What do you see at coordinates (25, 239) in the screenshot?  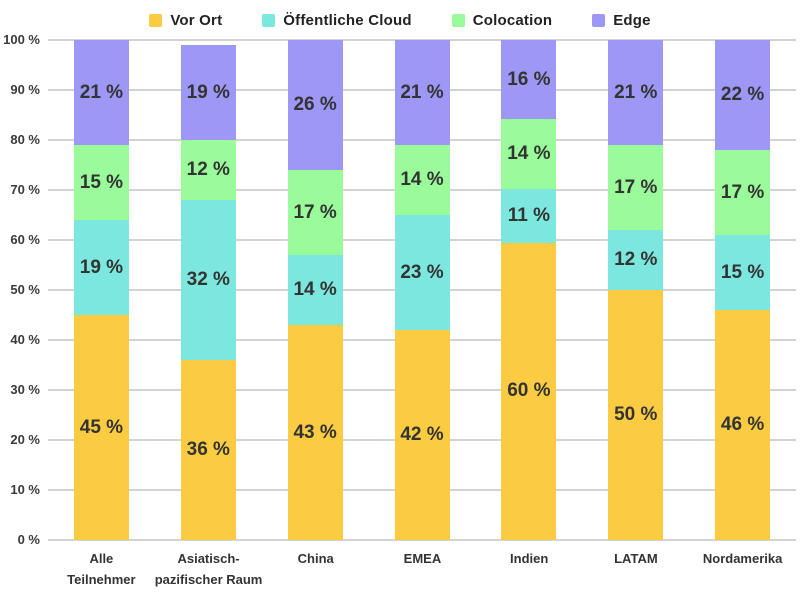 I see `y-tick-label: 60 %` at bounding box center [25, 239].